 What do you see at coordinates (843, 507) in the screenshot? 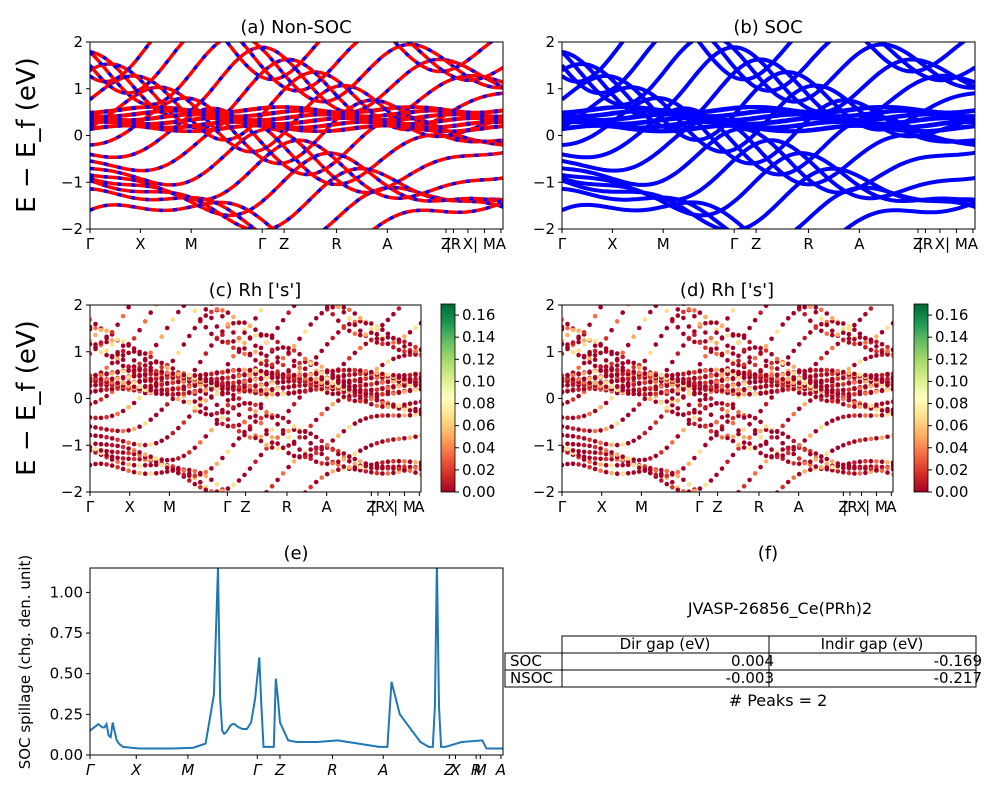
I see `x-tick-label: Z` at bounding box center [843, 507].